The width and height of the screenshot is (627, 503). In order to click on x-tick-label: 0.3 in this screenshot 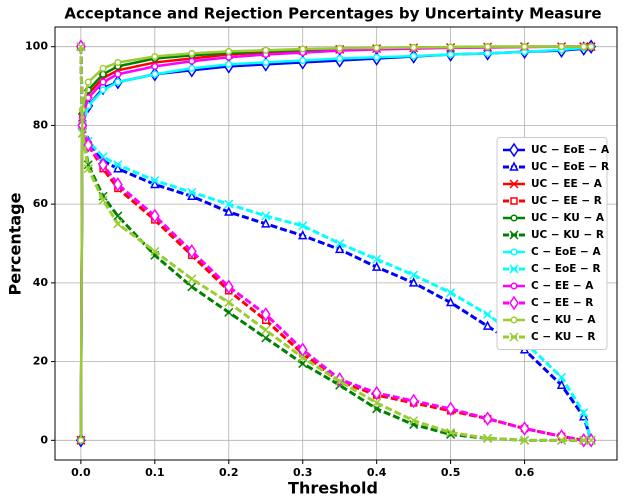, I will do `click(303, 472)`.